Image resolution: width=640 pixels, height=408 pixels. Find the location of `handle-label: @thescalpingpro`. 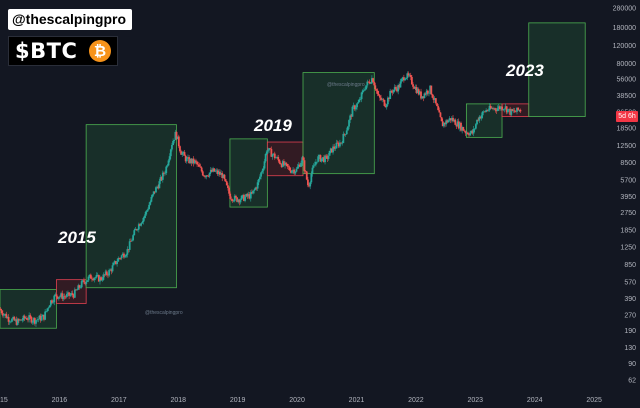

handle-label: @thescalpingpro is located at coordinates (70, 19).